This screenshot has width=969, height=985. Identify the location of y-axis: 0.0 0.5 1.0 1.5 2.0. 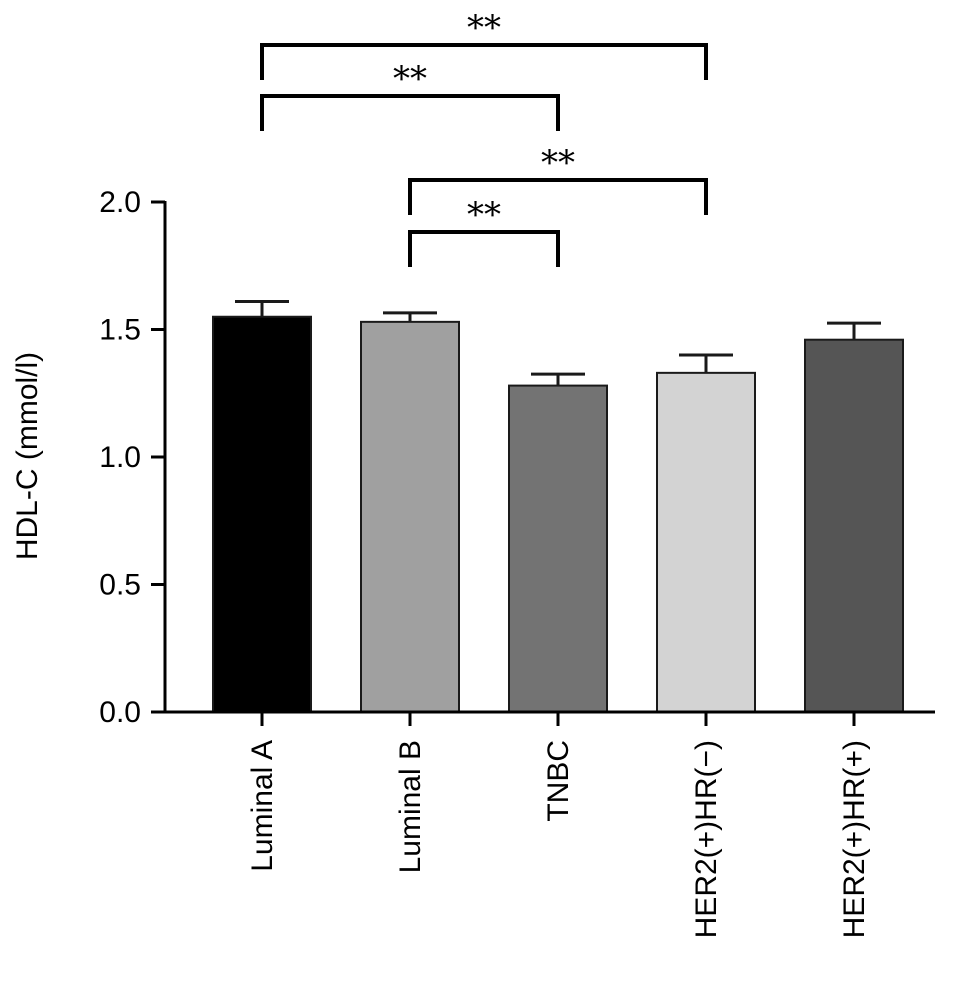
(133, 457).